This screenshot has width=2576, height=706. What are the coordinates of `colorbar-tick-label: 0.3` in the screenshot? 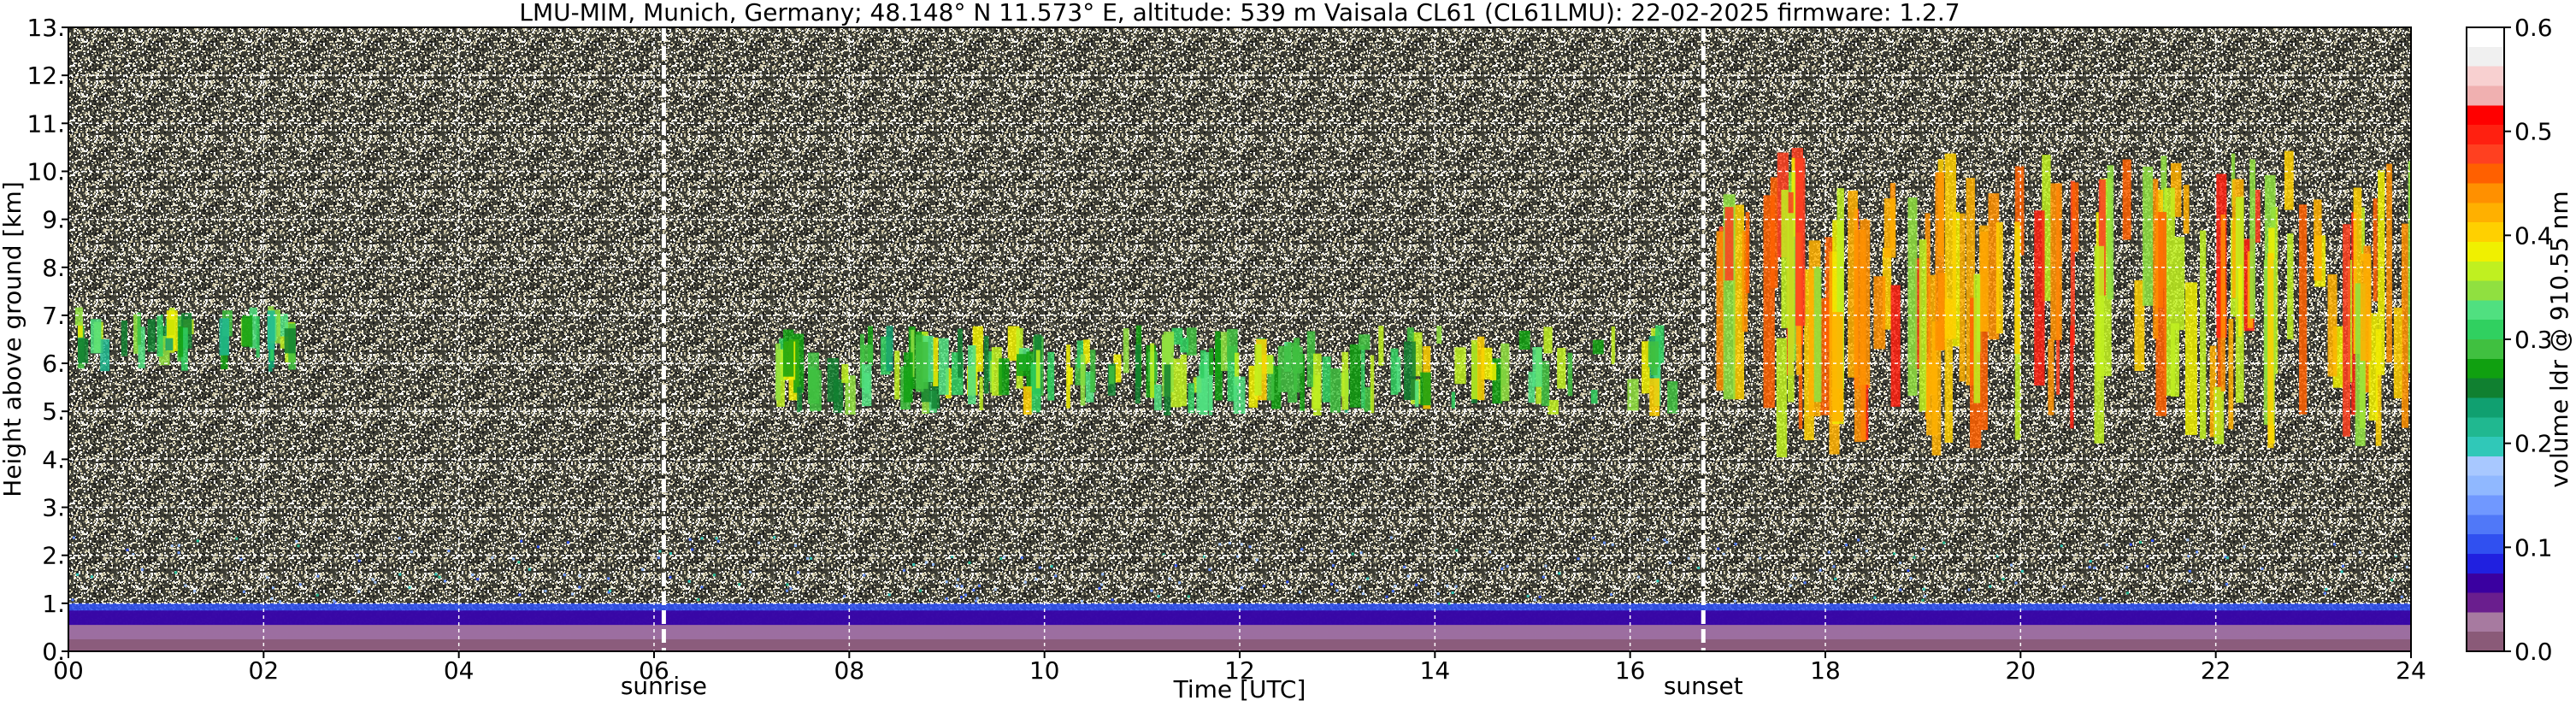 It's located at (2533, 340).